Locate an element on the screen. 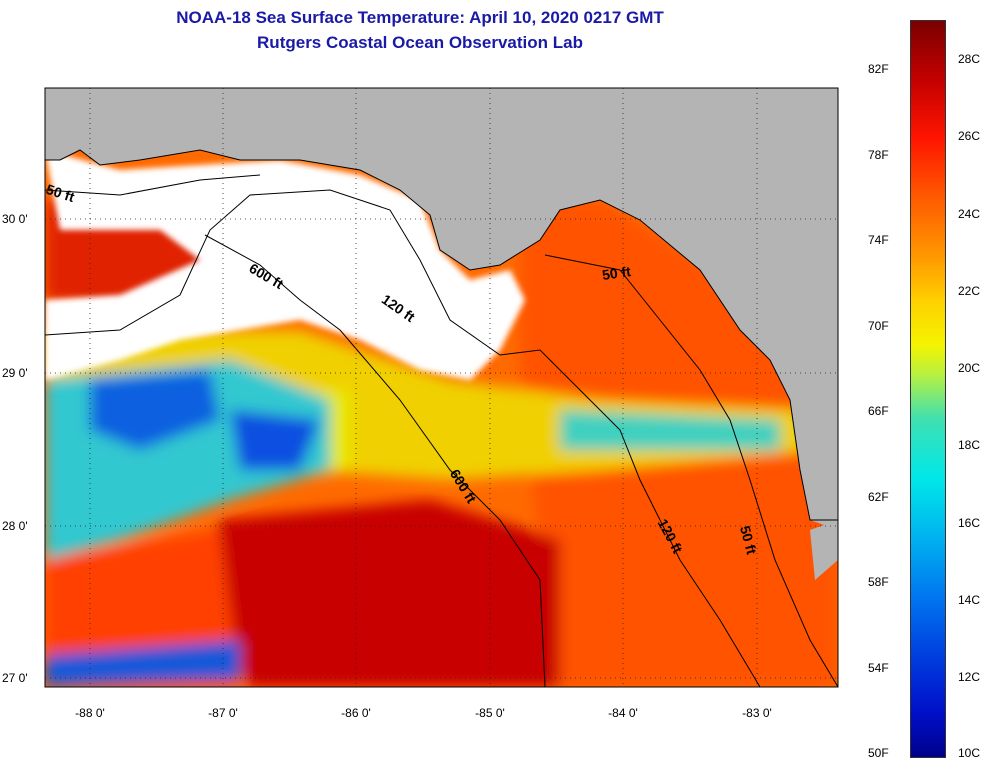  colorbar-f-label: 58F is located at coordinates (878, 582).